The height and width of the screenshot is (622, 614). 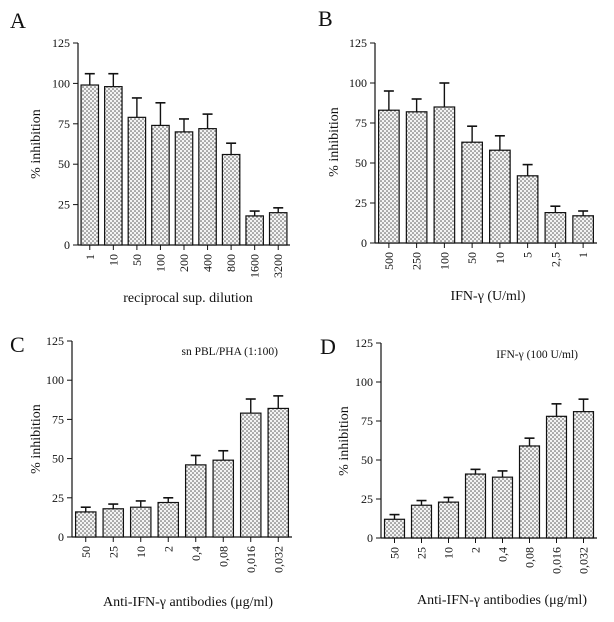 I want to click on panel-d-y-tick-label: 50, so click(x=367, y=460).